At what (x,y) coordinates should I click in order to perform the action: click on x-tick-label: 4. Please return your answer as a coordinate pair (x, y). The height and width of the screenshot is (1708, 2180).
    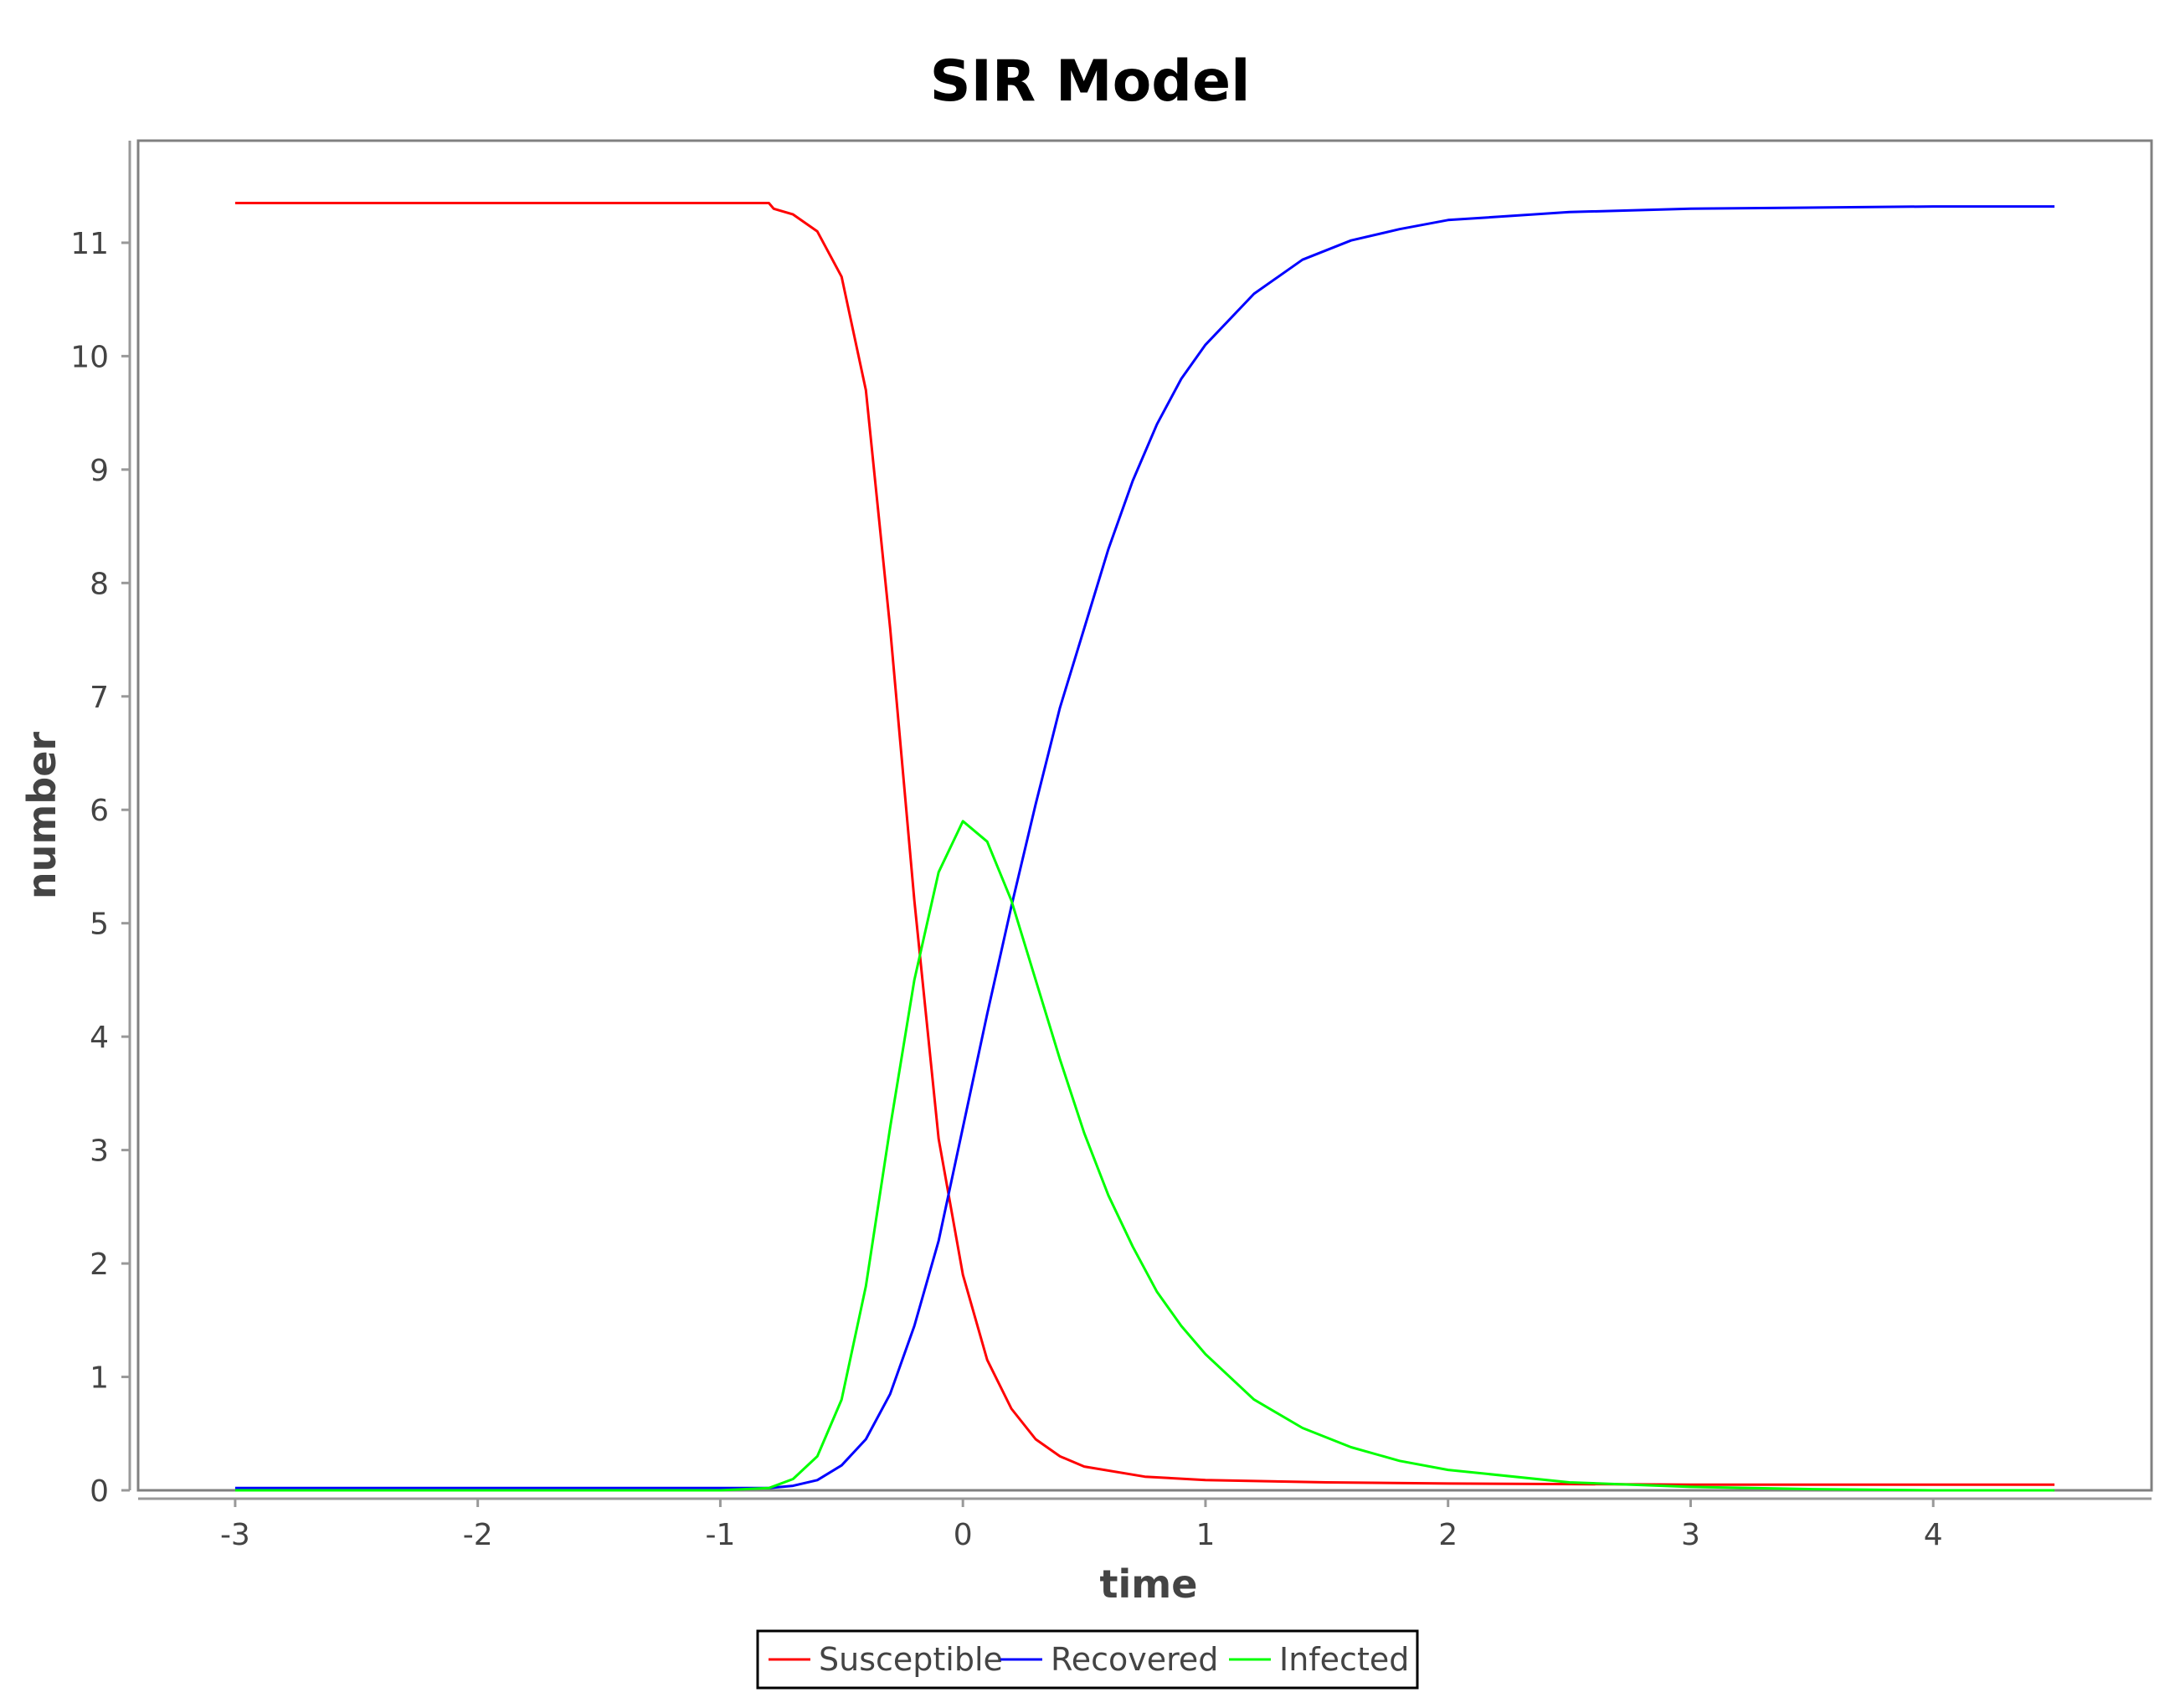
    Looking at the image, I should click on (1933, 1535).